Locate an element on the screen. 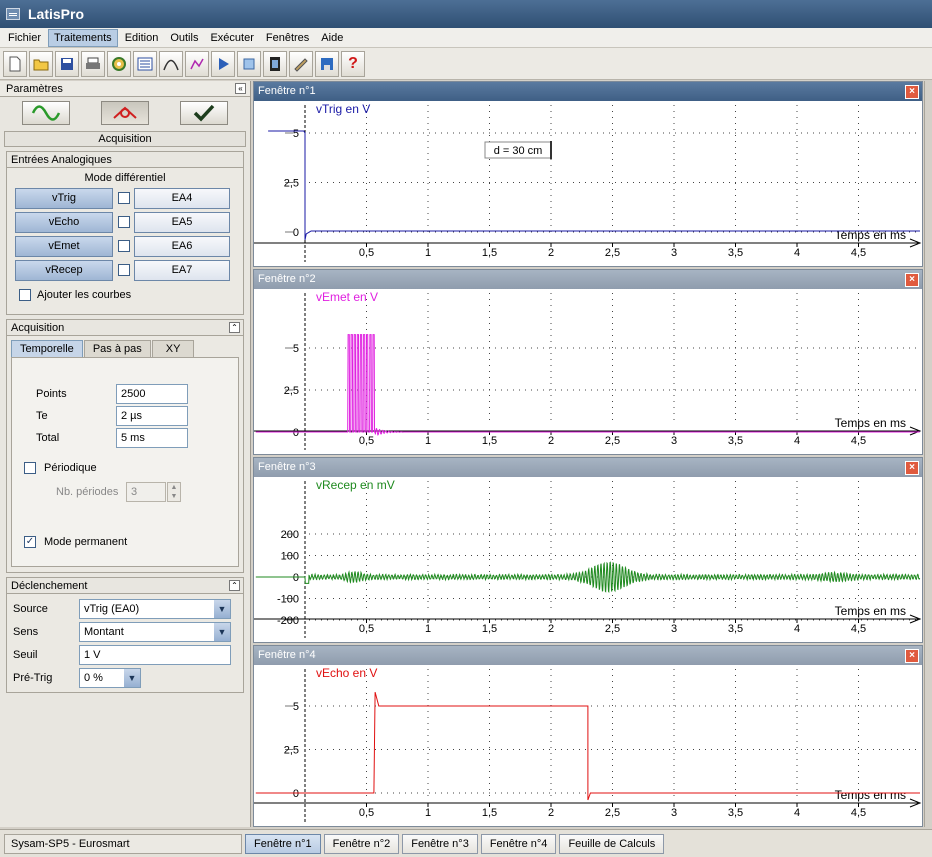 The image size is (932, 857). open-folder-icon is located at coordinates (41, 63).